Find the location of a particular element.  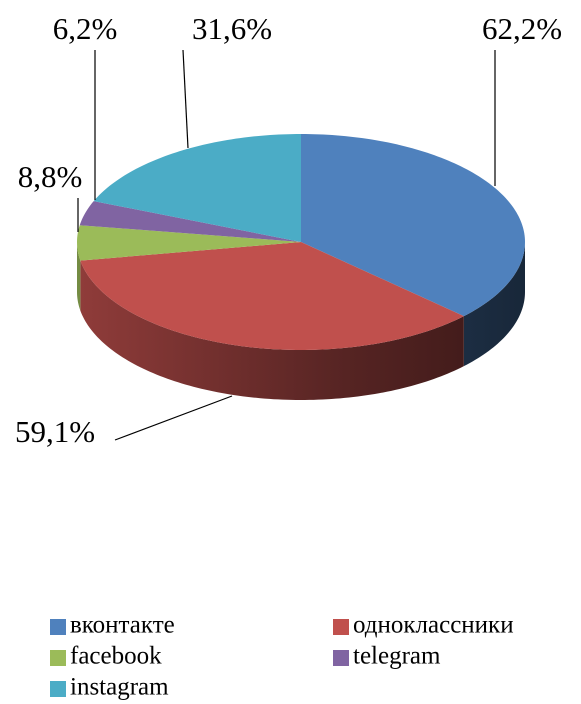

data-label: 62,2% is located at coordinates (522, 28).